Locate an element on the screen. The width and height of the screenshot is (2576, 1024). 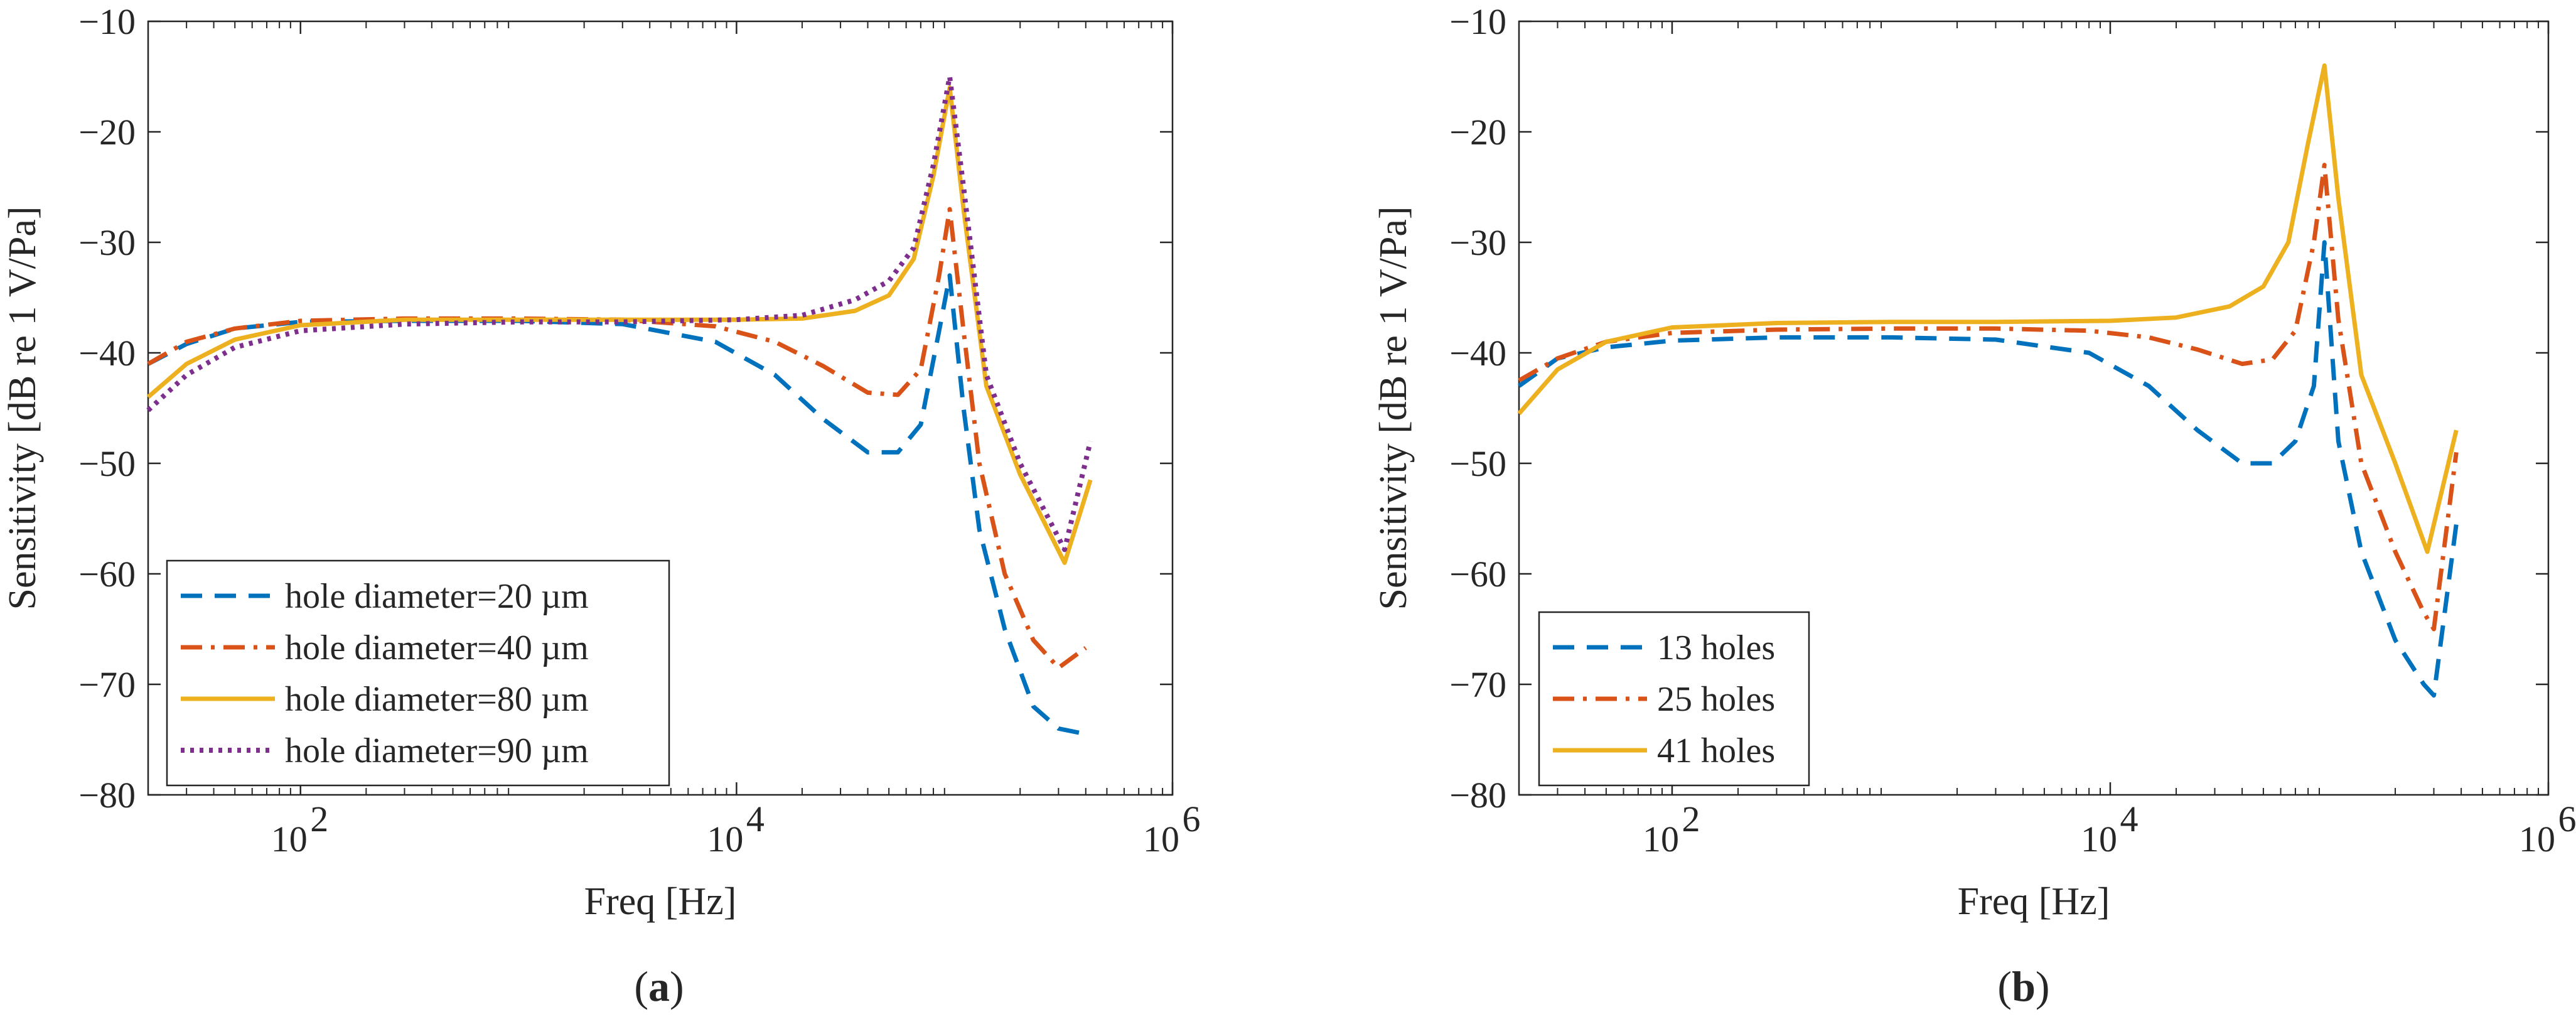
legend-box is located at coordinates (418, 673).